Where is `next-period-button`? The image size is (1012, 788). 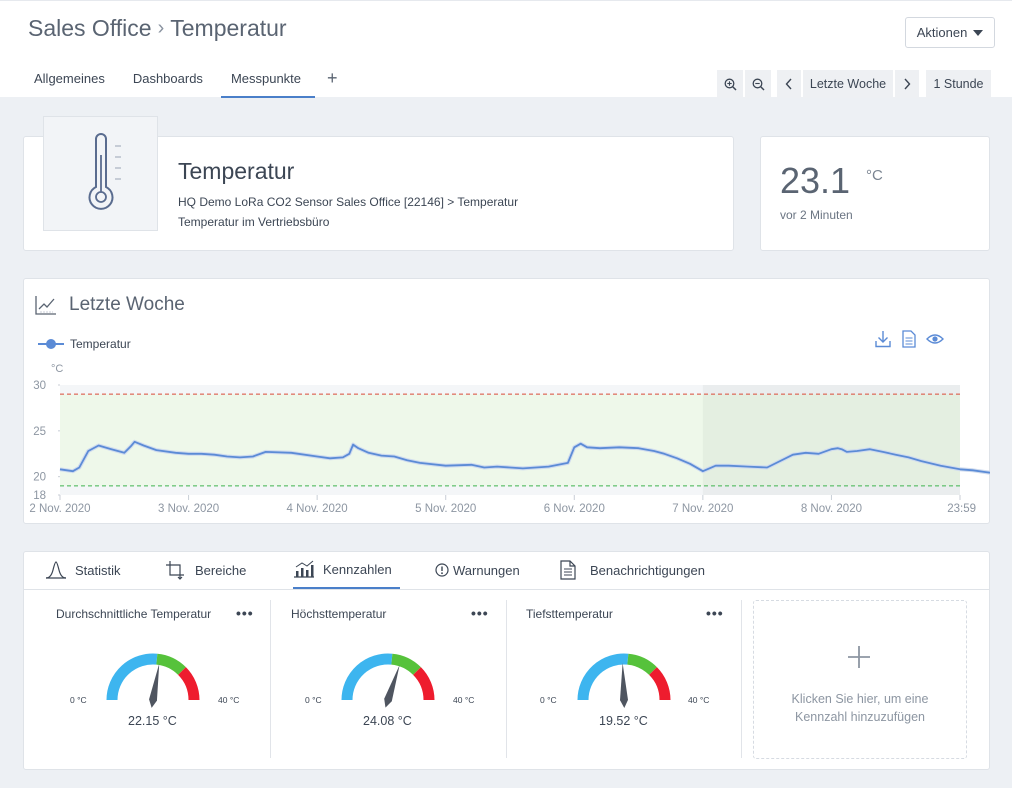 next-period-button is located at coordinates (907, 84).